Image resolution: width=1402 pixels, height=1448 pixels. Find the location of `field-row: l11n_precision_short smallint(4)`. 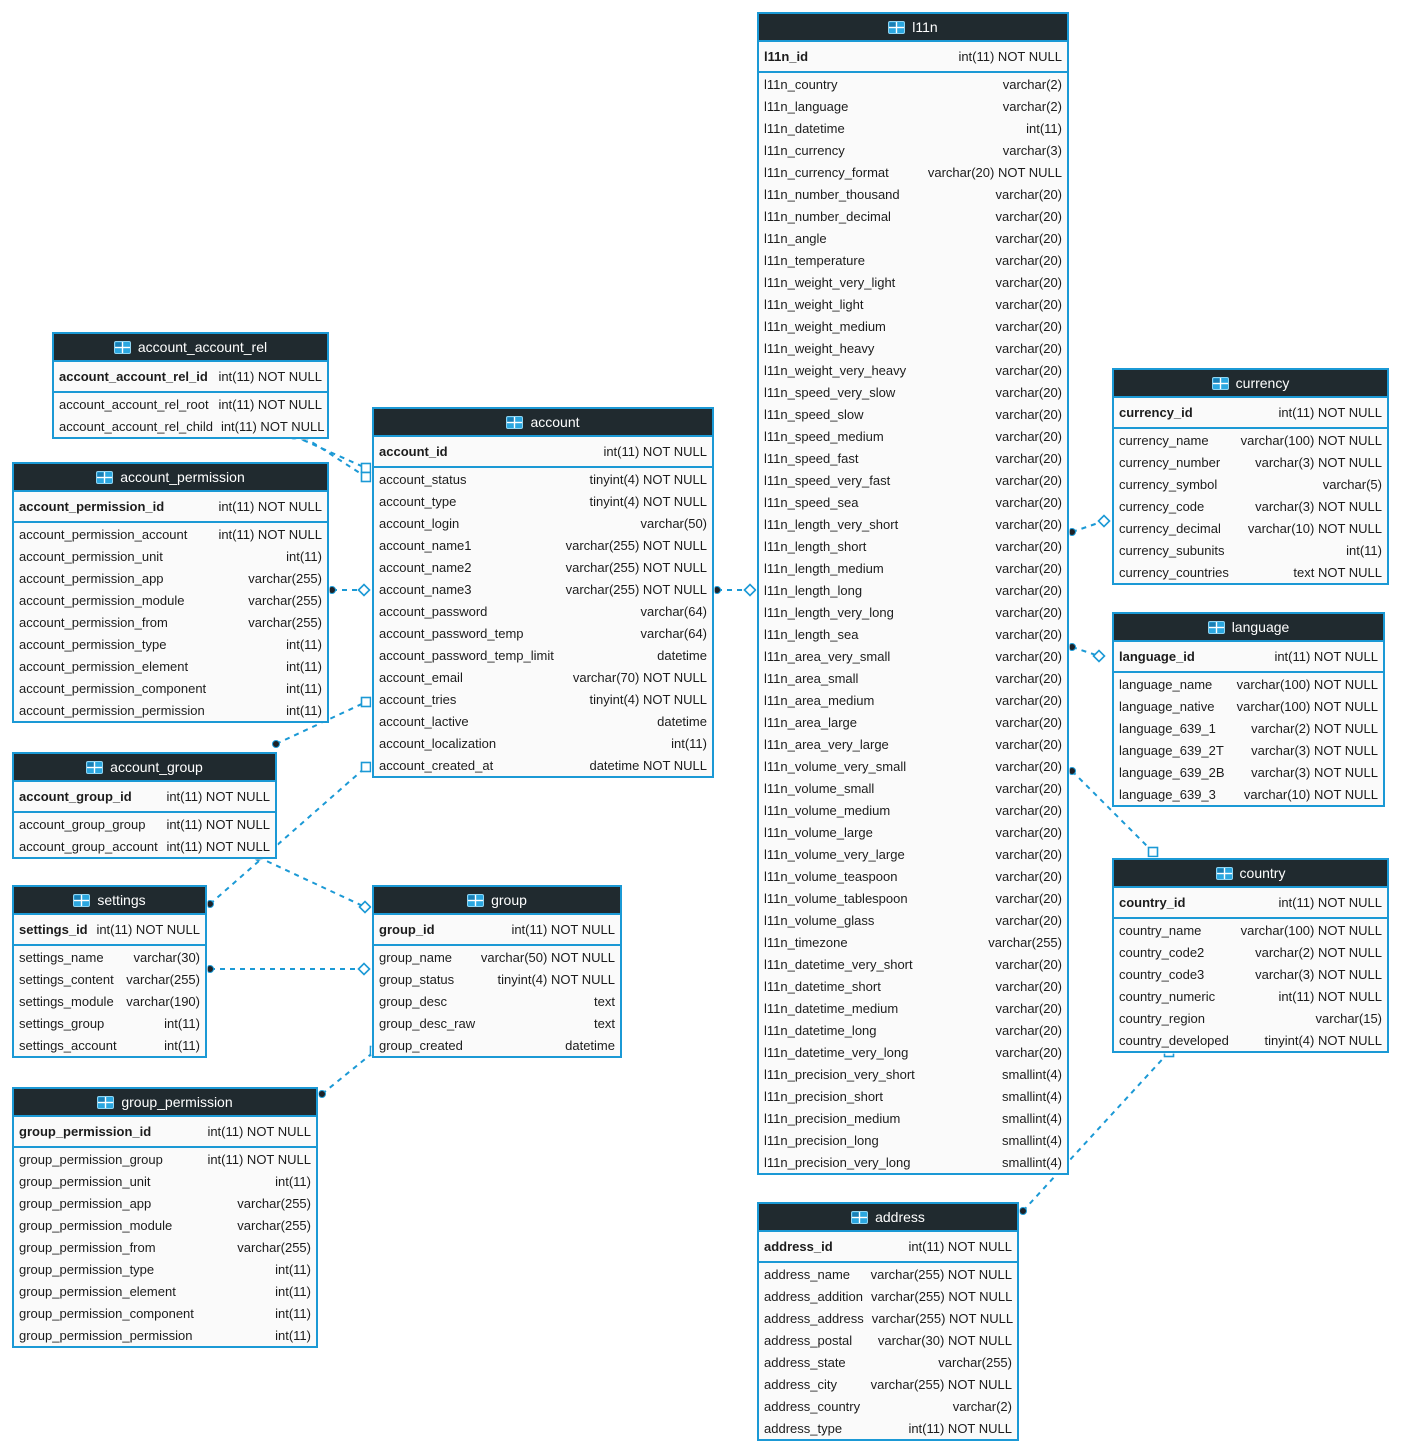

field-row: l11n_precision_short smallint(4) is located at coordinates (913, 1096).